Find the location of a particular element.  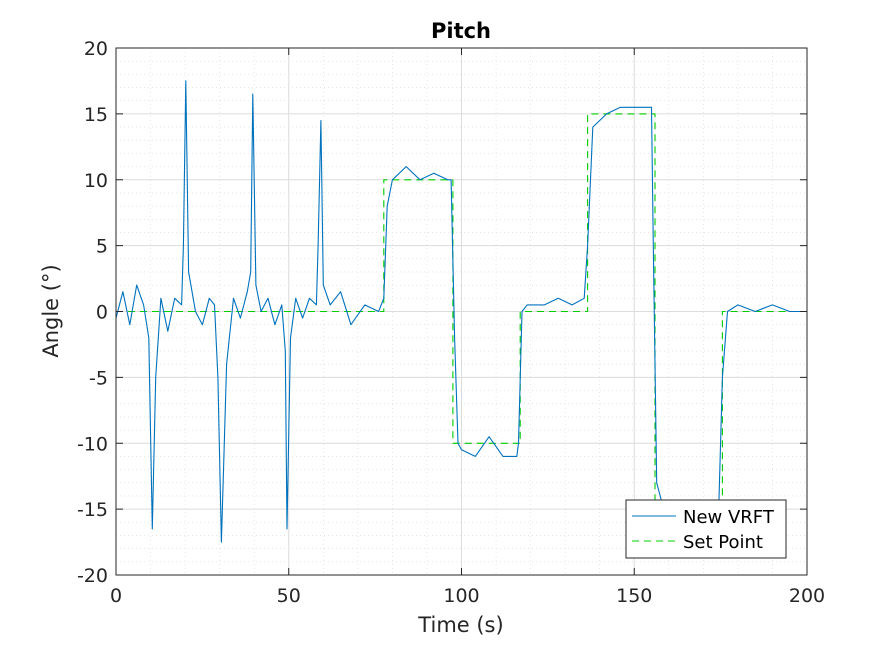

x-tick-label: 100 is located at coordinates (461, 596).